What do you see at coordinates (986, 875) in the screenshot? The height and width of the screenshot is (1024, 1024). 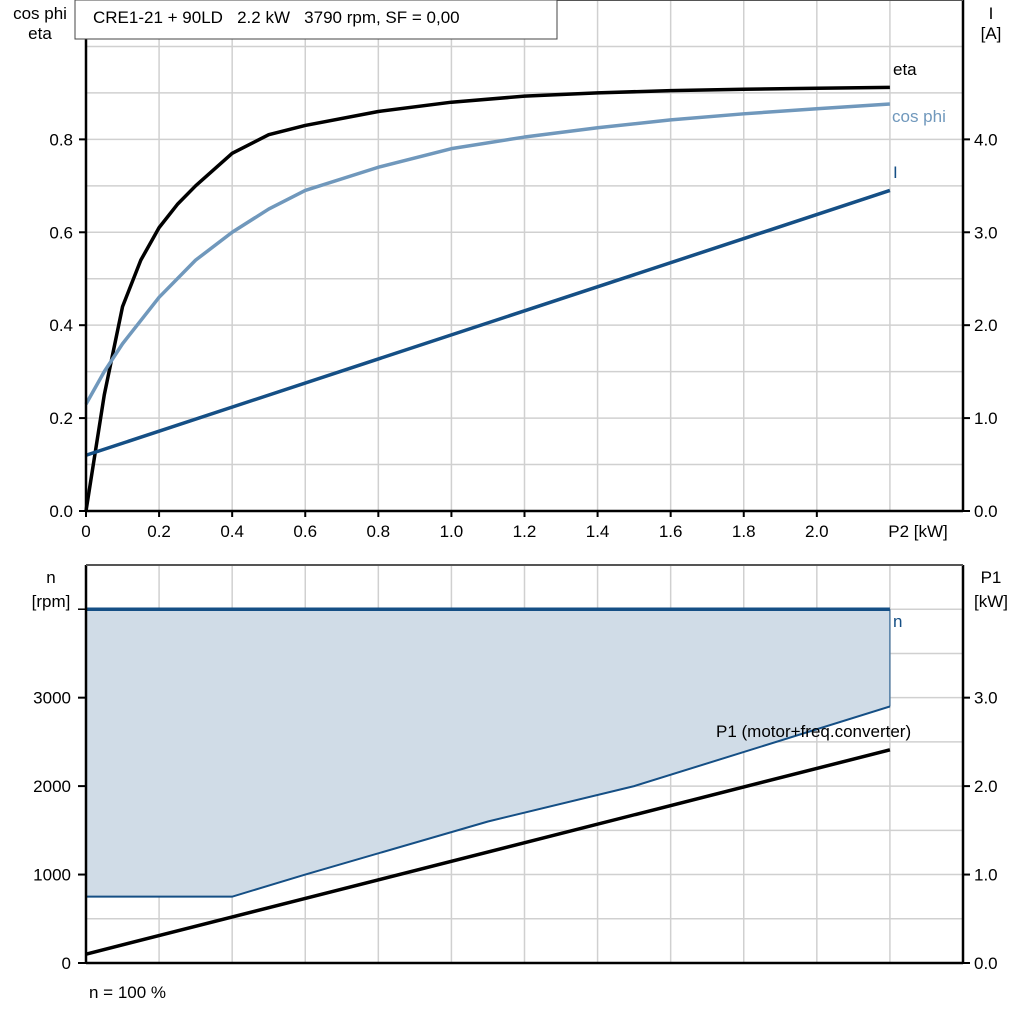 I see `p1-tick-label: 1.0` at bounding box center [986, 875].